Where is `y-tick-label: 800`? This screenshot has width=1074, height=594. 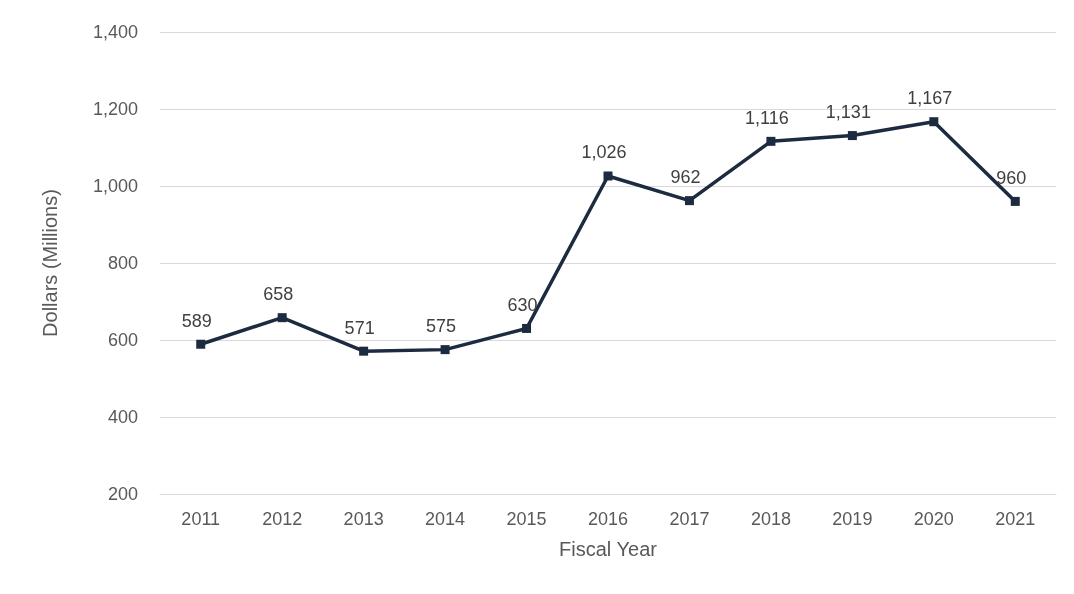 y-tick-label: 800 is located at coordinates (122, 263).